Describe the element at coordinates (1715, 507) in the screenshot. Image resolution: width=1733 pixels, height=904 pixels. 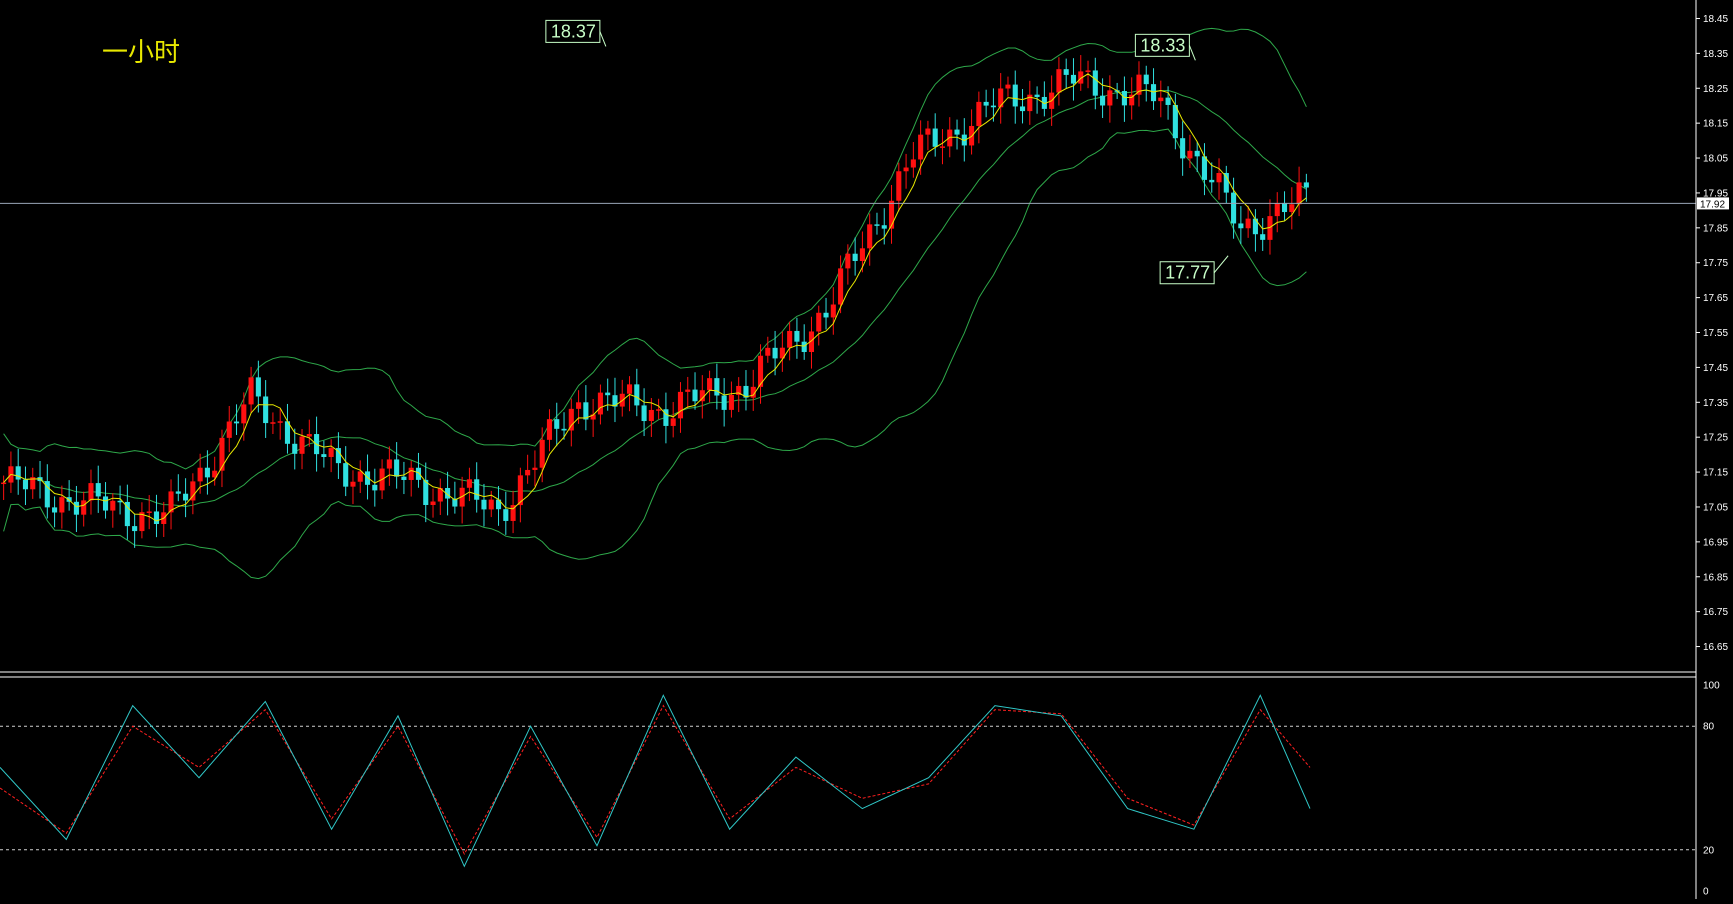
I see `price-tick-label: 17.05` at that location.